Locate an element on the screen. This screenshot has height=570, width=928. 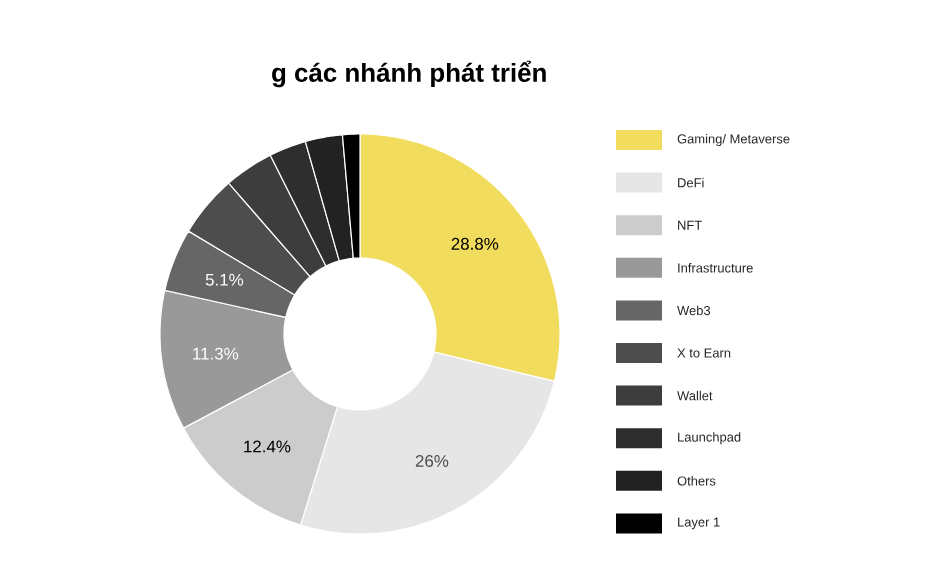
data-label: 28.8% is located at coordinates (475, 243).